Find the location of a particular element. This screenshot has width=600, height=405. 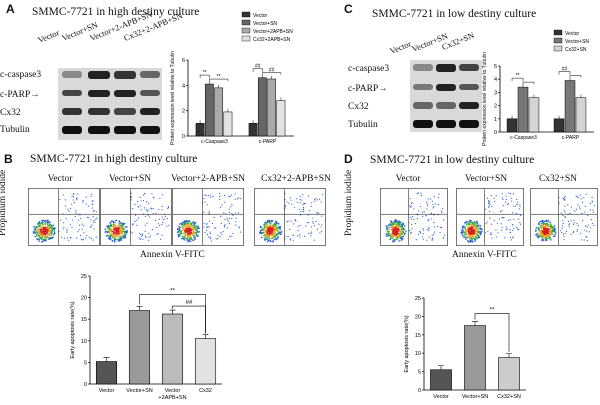

y-tick-label: 25 is located at coordinates (418, 299).